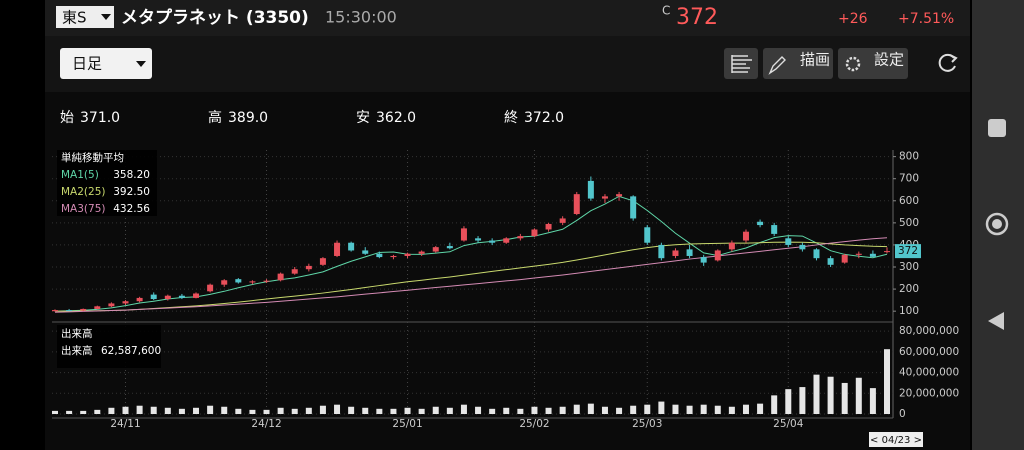 The height and width of the screenshot is (450, 1024). Describe the element at coordinates (248, 118) in the screenshot. I see `ohlc-value: 389.0` at that location.